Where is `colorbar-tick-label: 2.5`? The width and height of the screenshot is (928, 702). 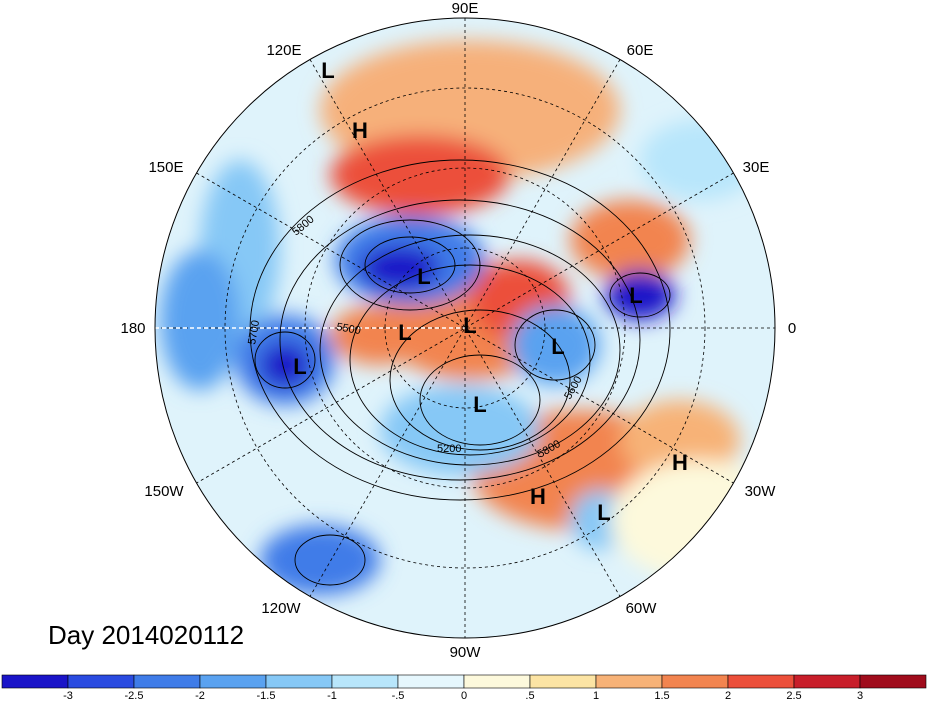
colorbar-tick-label: 2.5 is located at coordinates (793, 696).